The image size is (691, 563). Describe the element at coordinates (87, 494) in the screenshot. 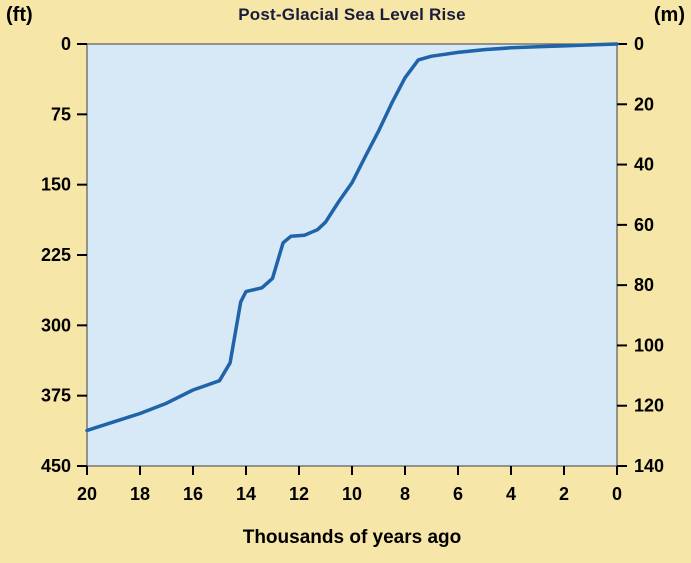

I see `x-axis-tick-label: 20` at that location.